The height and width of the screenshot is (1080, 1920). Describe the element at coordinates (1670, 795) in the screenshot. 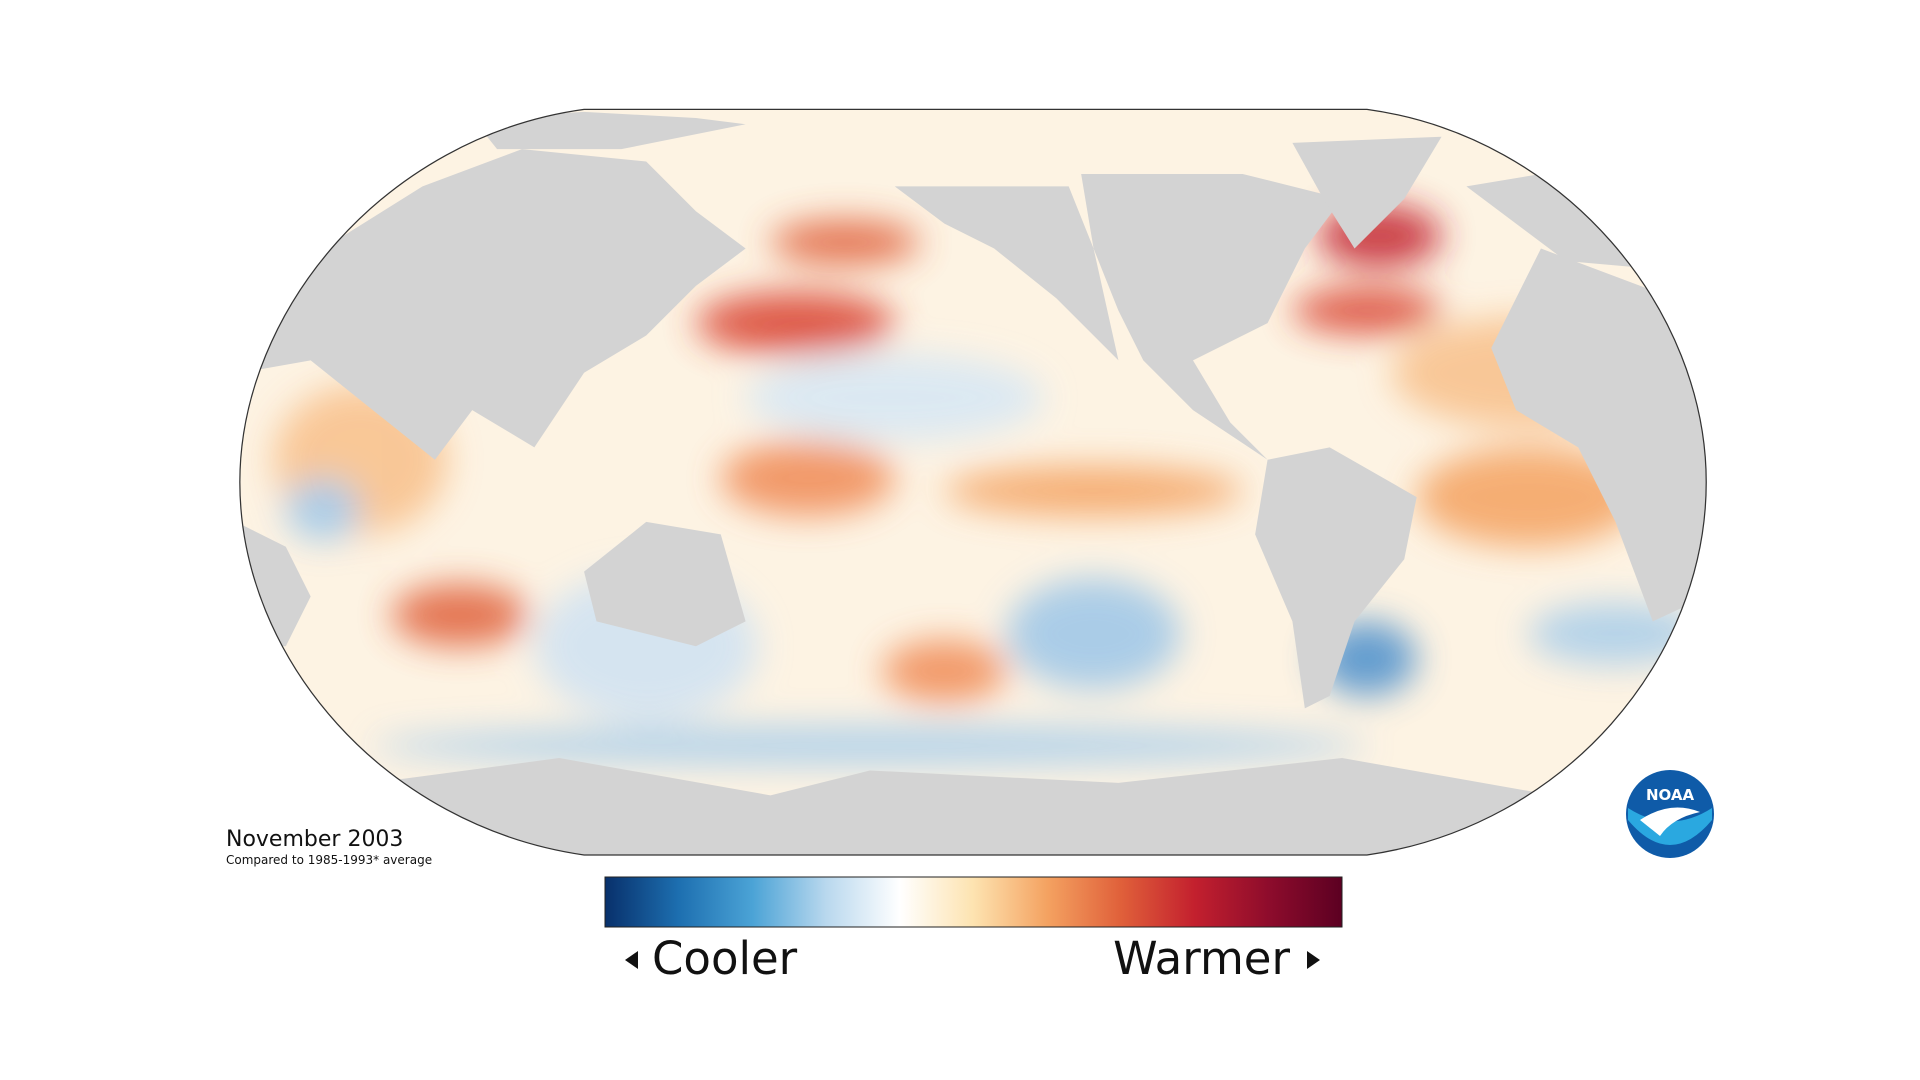

I see `logo-text: NOAA` at that location.